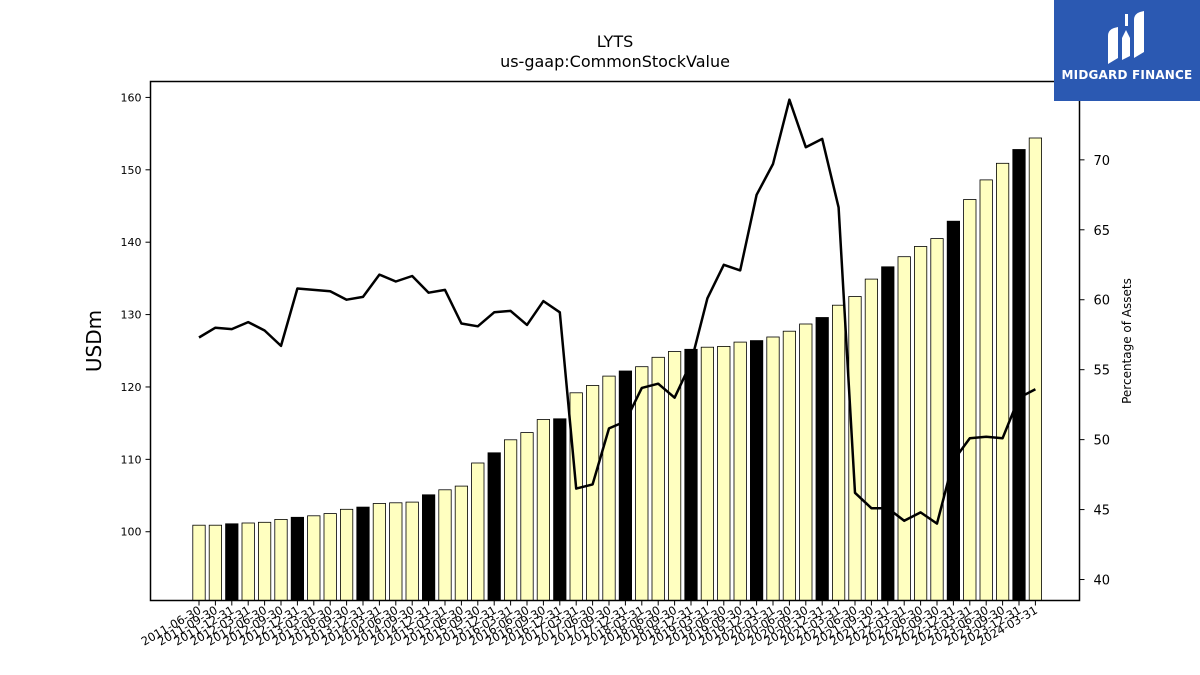  Describe the element at coordinates (131, 387) in the screenshot. I see `y-tick-label: 120` at that location.